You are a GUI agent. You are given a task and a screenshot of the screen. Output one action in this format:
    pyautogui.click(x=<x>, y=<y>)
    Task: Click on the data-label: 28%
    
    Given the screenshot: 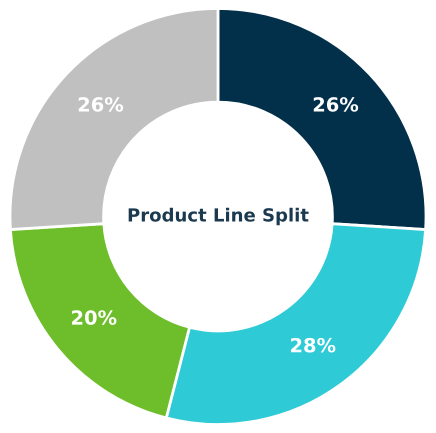 What is the action you would take?
    pyautogui.click(x=313, y=345)
    